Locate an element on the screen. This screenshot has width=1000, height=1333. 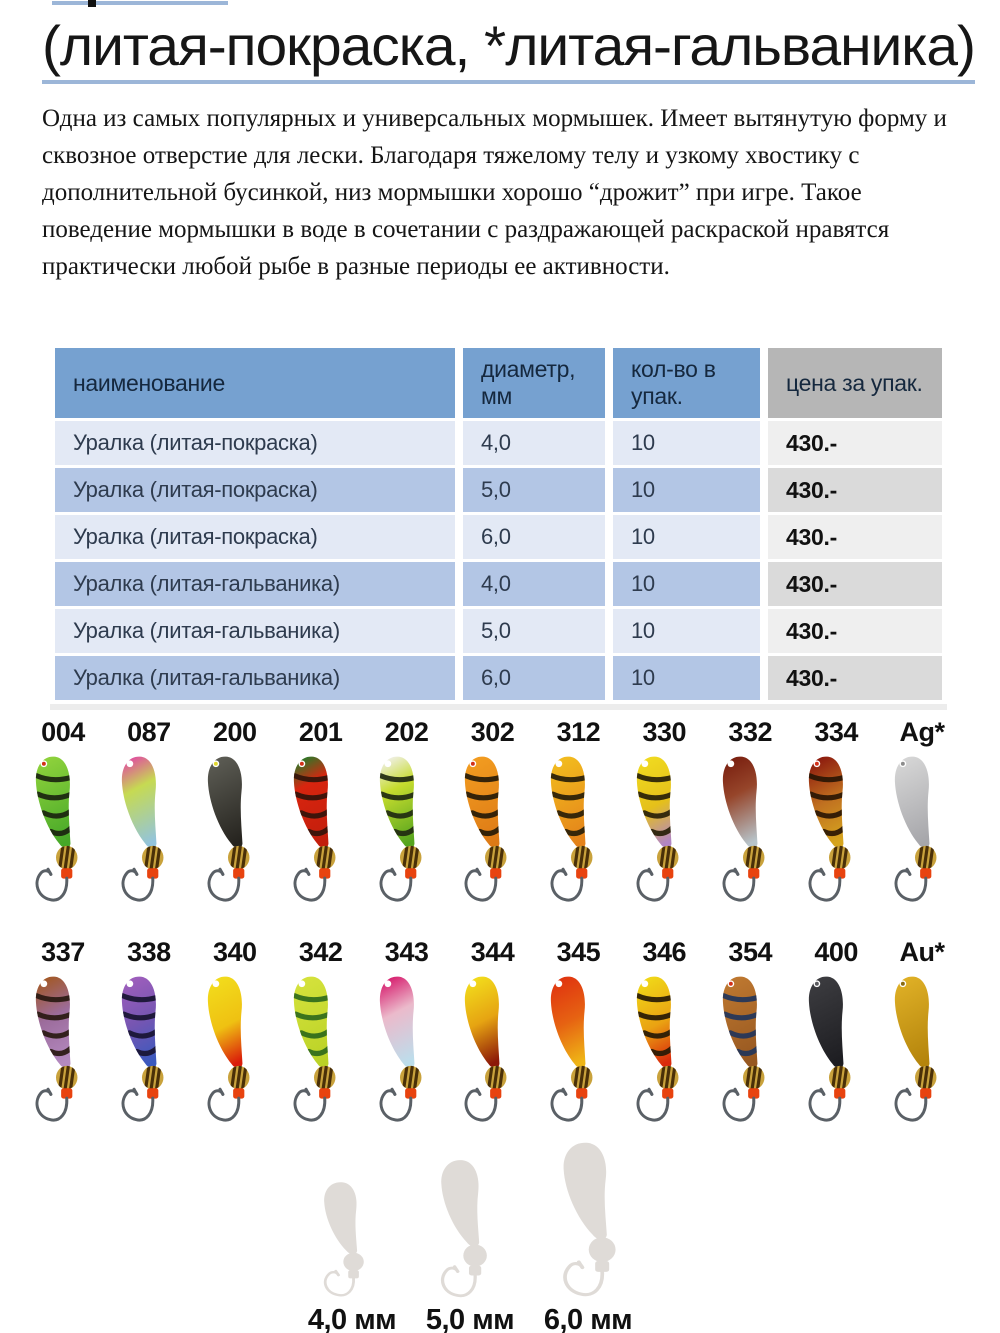
lure-item-087: 087 is located at coordinates (149, 813).